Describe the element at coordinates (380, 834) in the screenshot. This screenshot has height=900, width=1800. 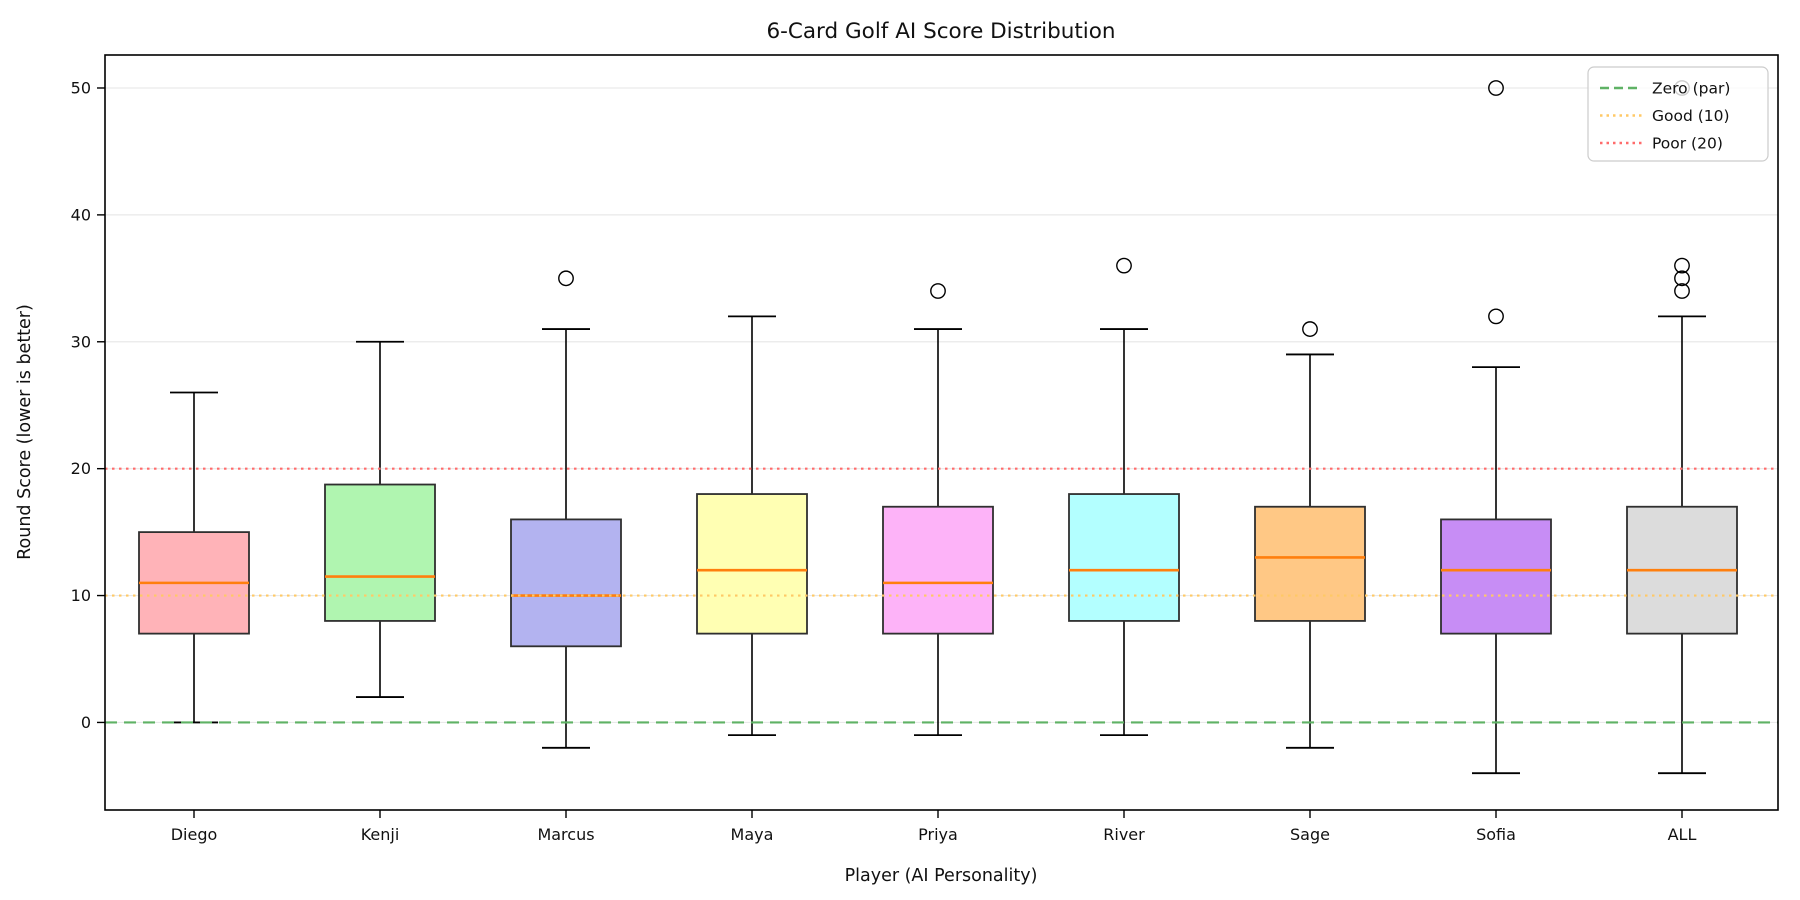
I see `x-tick-label: Kenji` at that location.